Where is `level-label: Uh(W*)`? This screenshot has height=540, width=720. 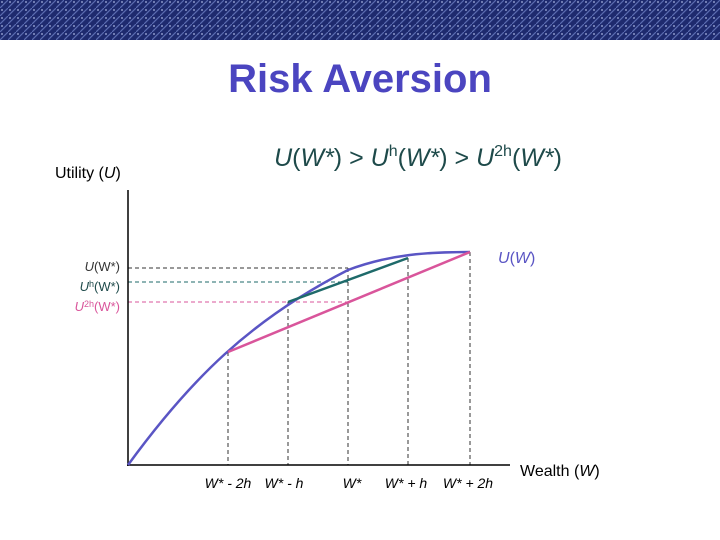 level-label: Uh(W*) is located at coordinates (100, 286).